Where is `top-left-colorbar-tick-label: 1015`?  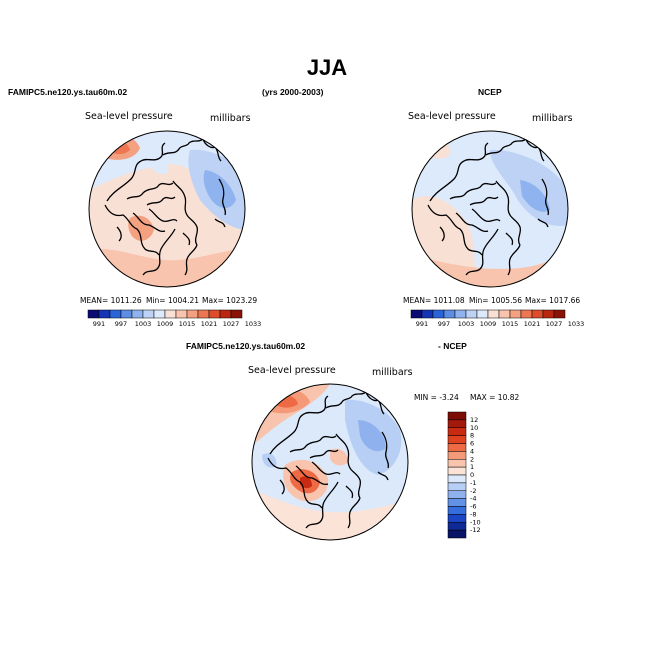 top-left-colorbar-tick-label: 1015 is located at coordinates (187, 324).